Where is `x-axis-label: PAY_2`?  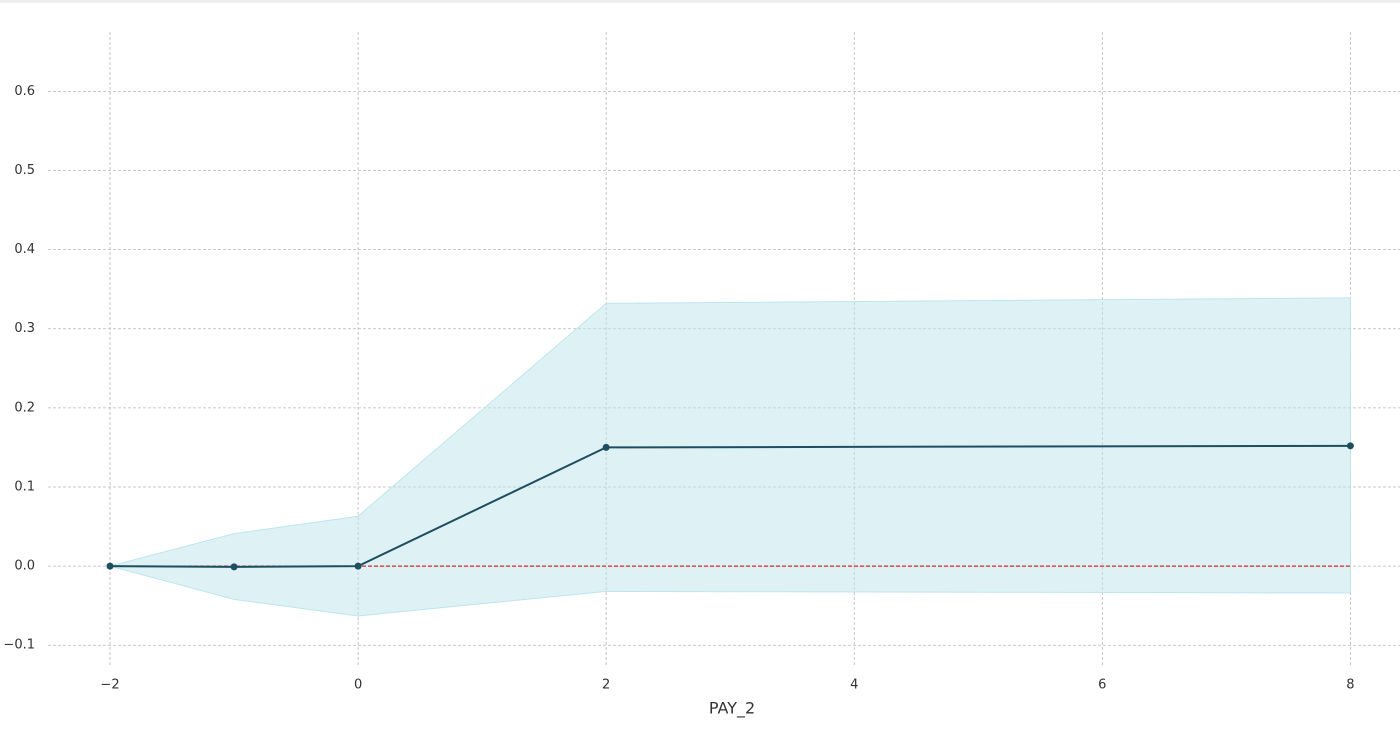
x-axis-label: PAY_2 is located at coordinates (732, 709).